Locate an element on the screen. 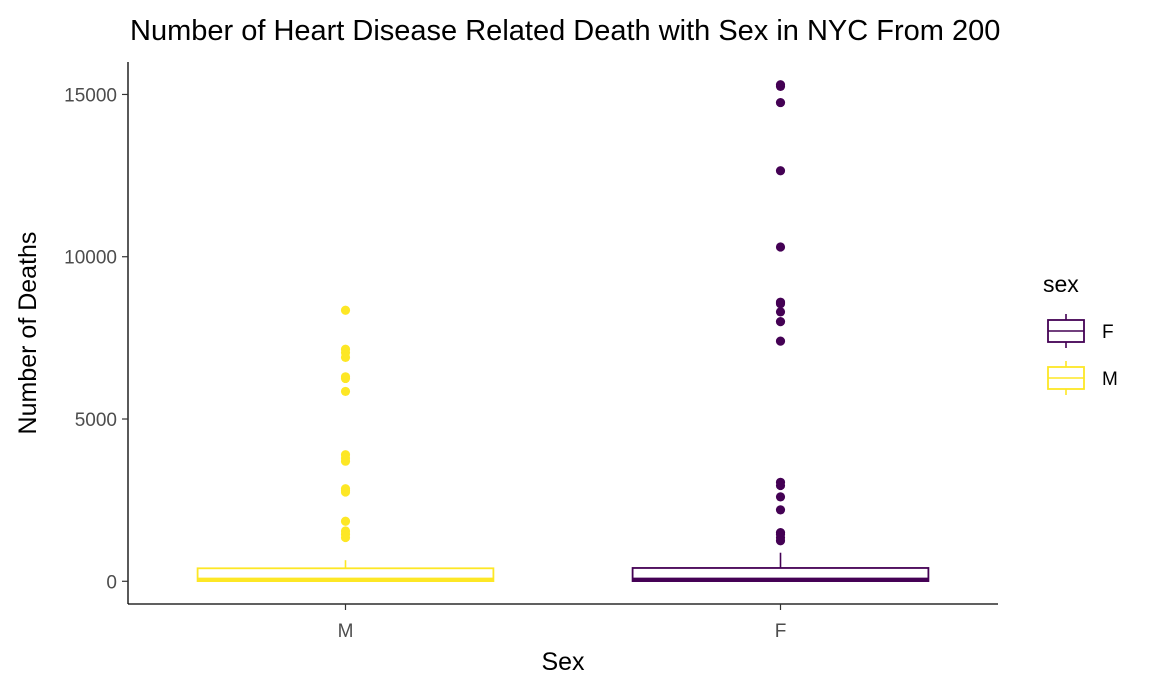 The height and width of the screenshot is (691, 1152). legend-label-m: M is located at coordinates (1110, 379).